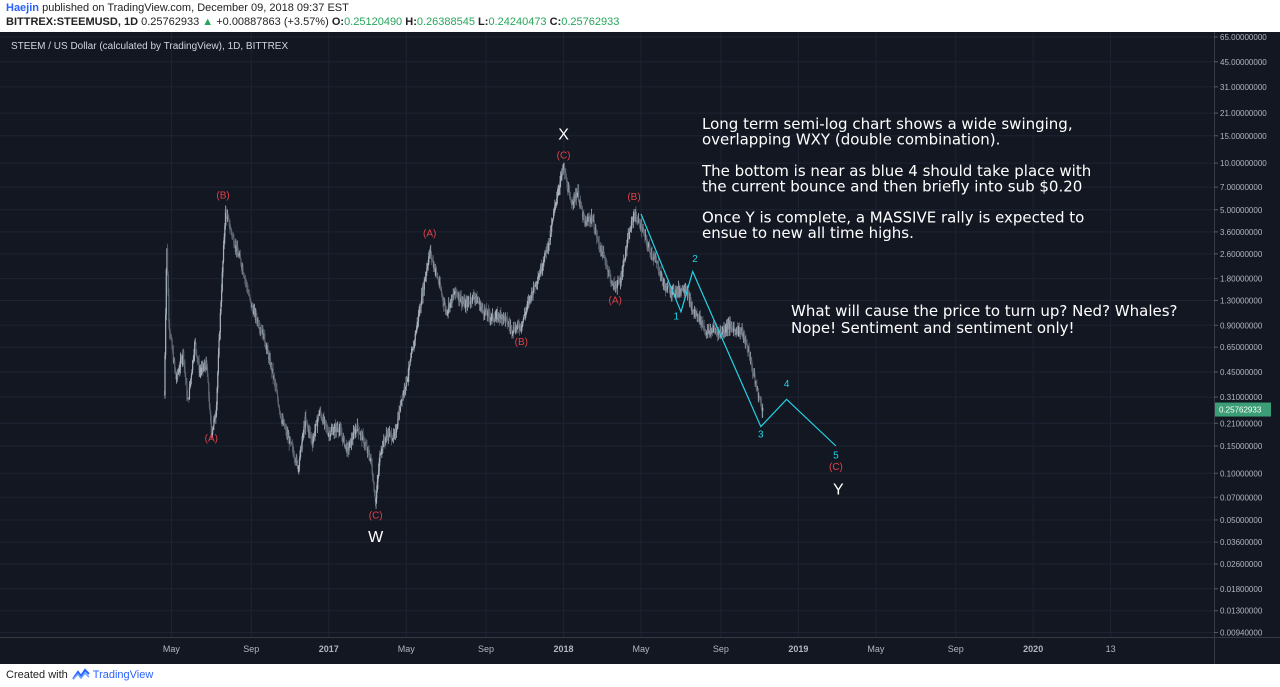 This screenshot has height=687, width=1280. Describe the element at coordinates (37, 675) in the screenshot. I see `created-with-text: Created with` at that location.